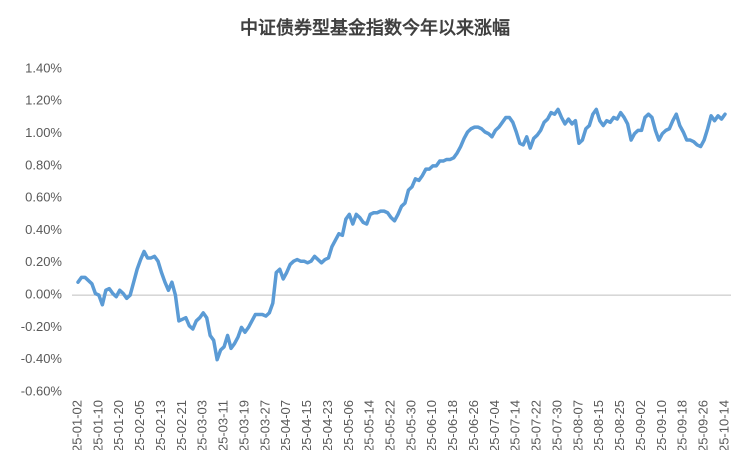 The image size is (750, 450). Describe the element at coordinates (264, 425) in the screenshot. I see `x-tick-label: 2025-03-27` at that location.